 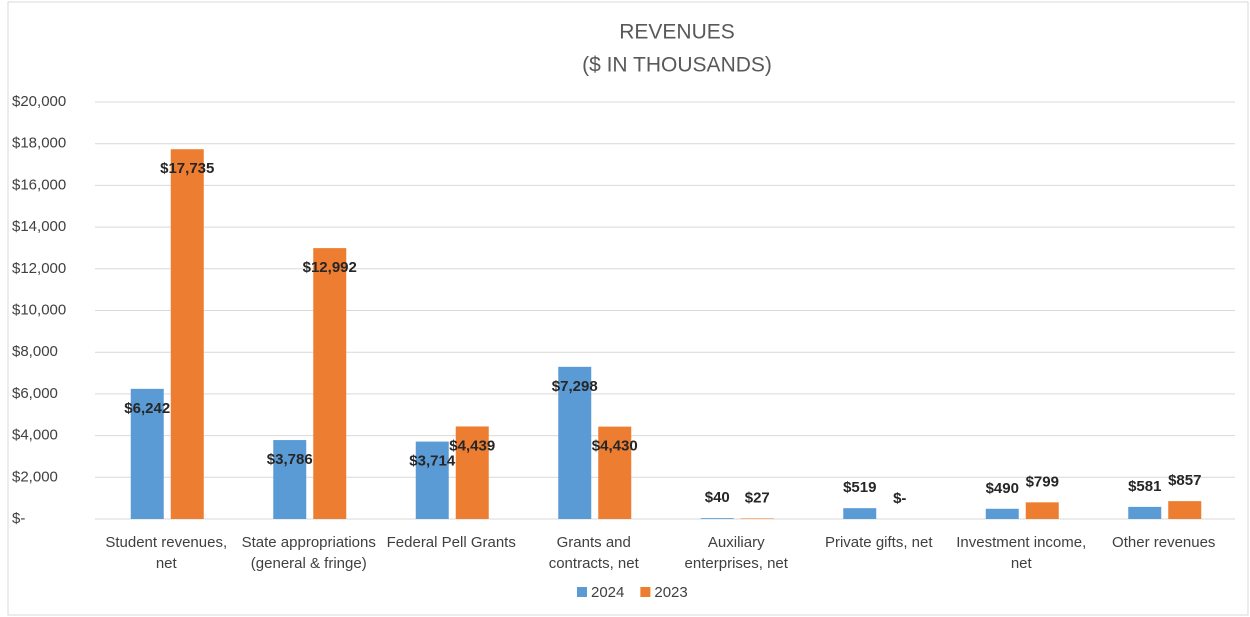 What do you see at coordinates (677, 32) in the screenshot?
I see `chart-title: REVENUES` at bounding box center [677, 32].